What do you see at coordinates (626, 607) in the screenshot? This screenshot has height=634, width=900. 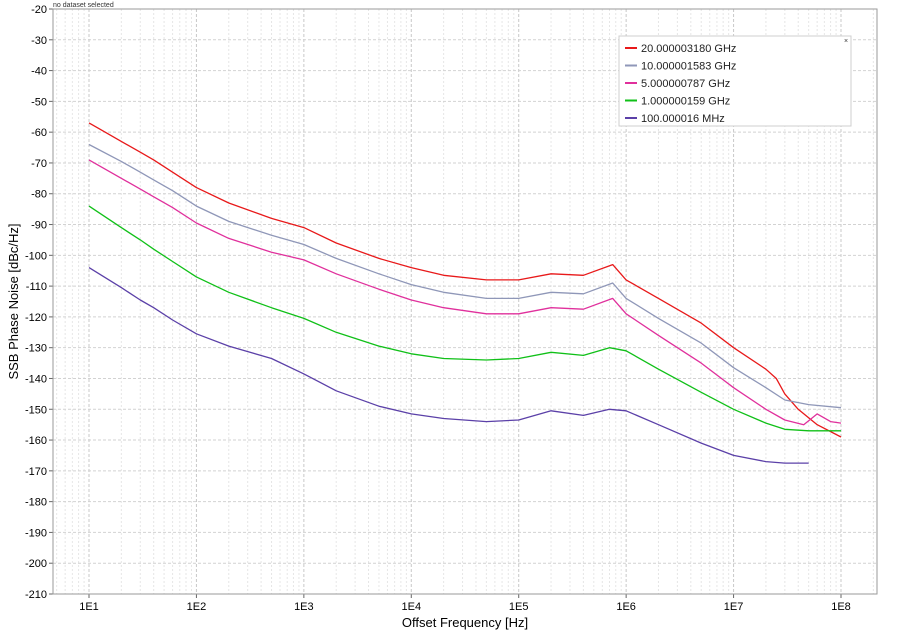 I see `x-tick-label: 1E6` at bounding box center [626, 607].